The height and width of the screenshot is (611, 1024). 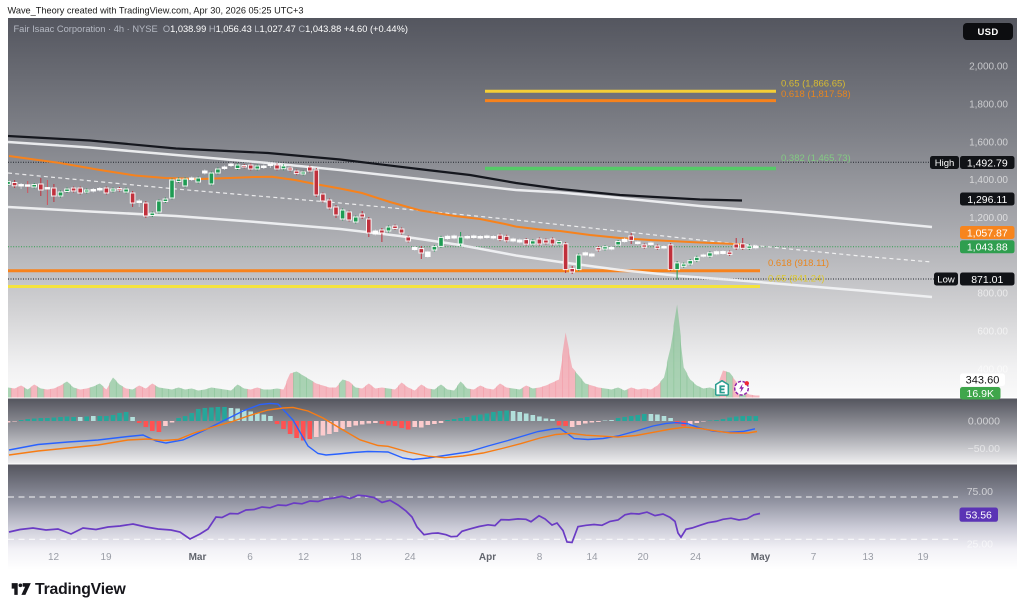 What do you see at coordinates (356, 557) in the screenshot?
I see `svg-text: 18` at bounding box center [356, 557].